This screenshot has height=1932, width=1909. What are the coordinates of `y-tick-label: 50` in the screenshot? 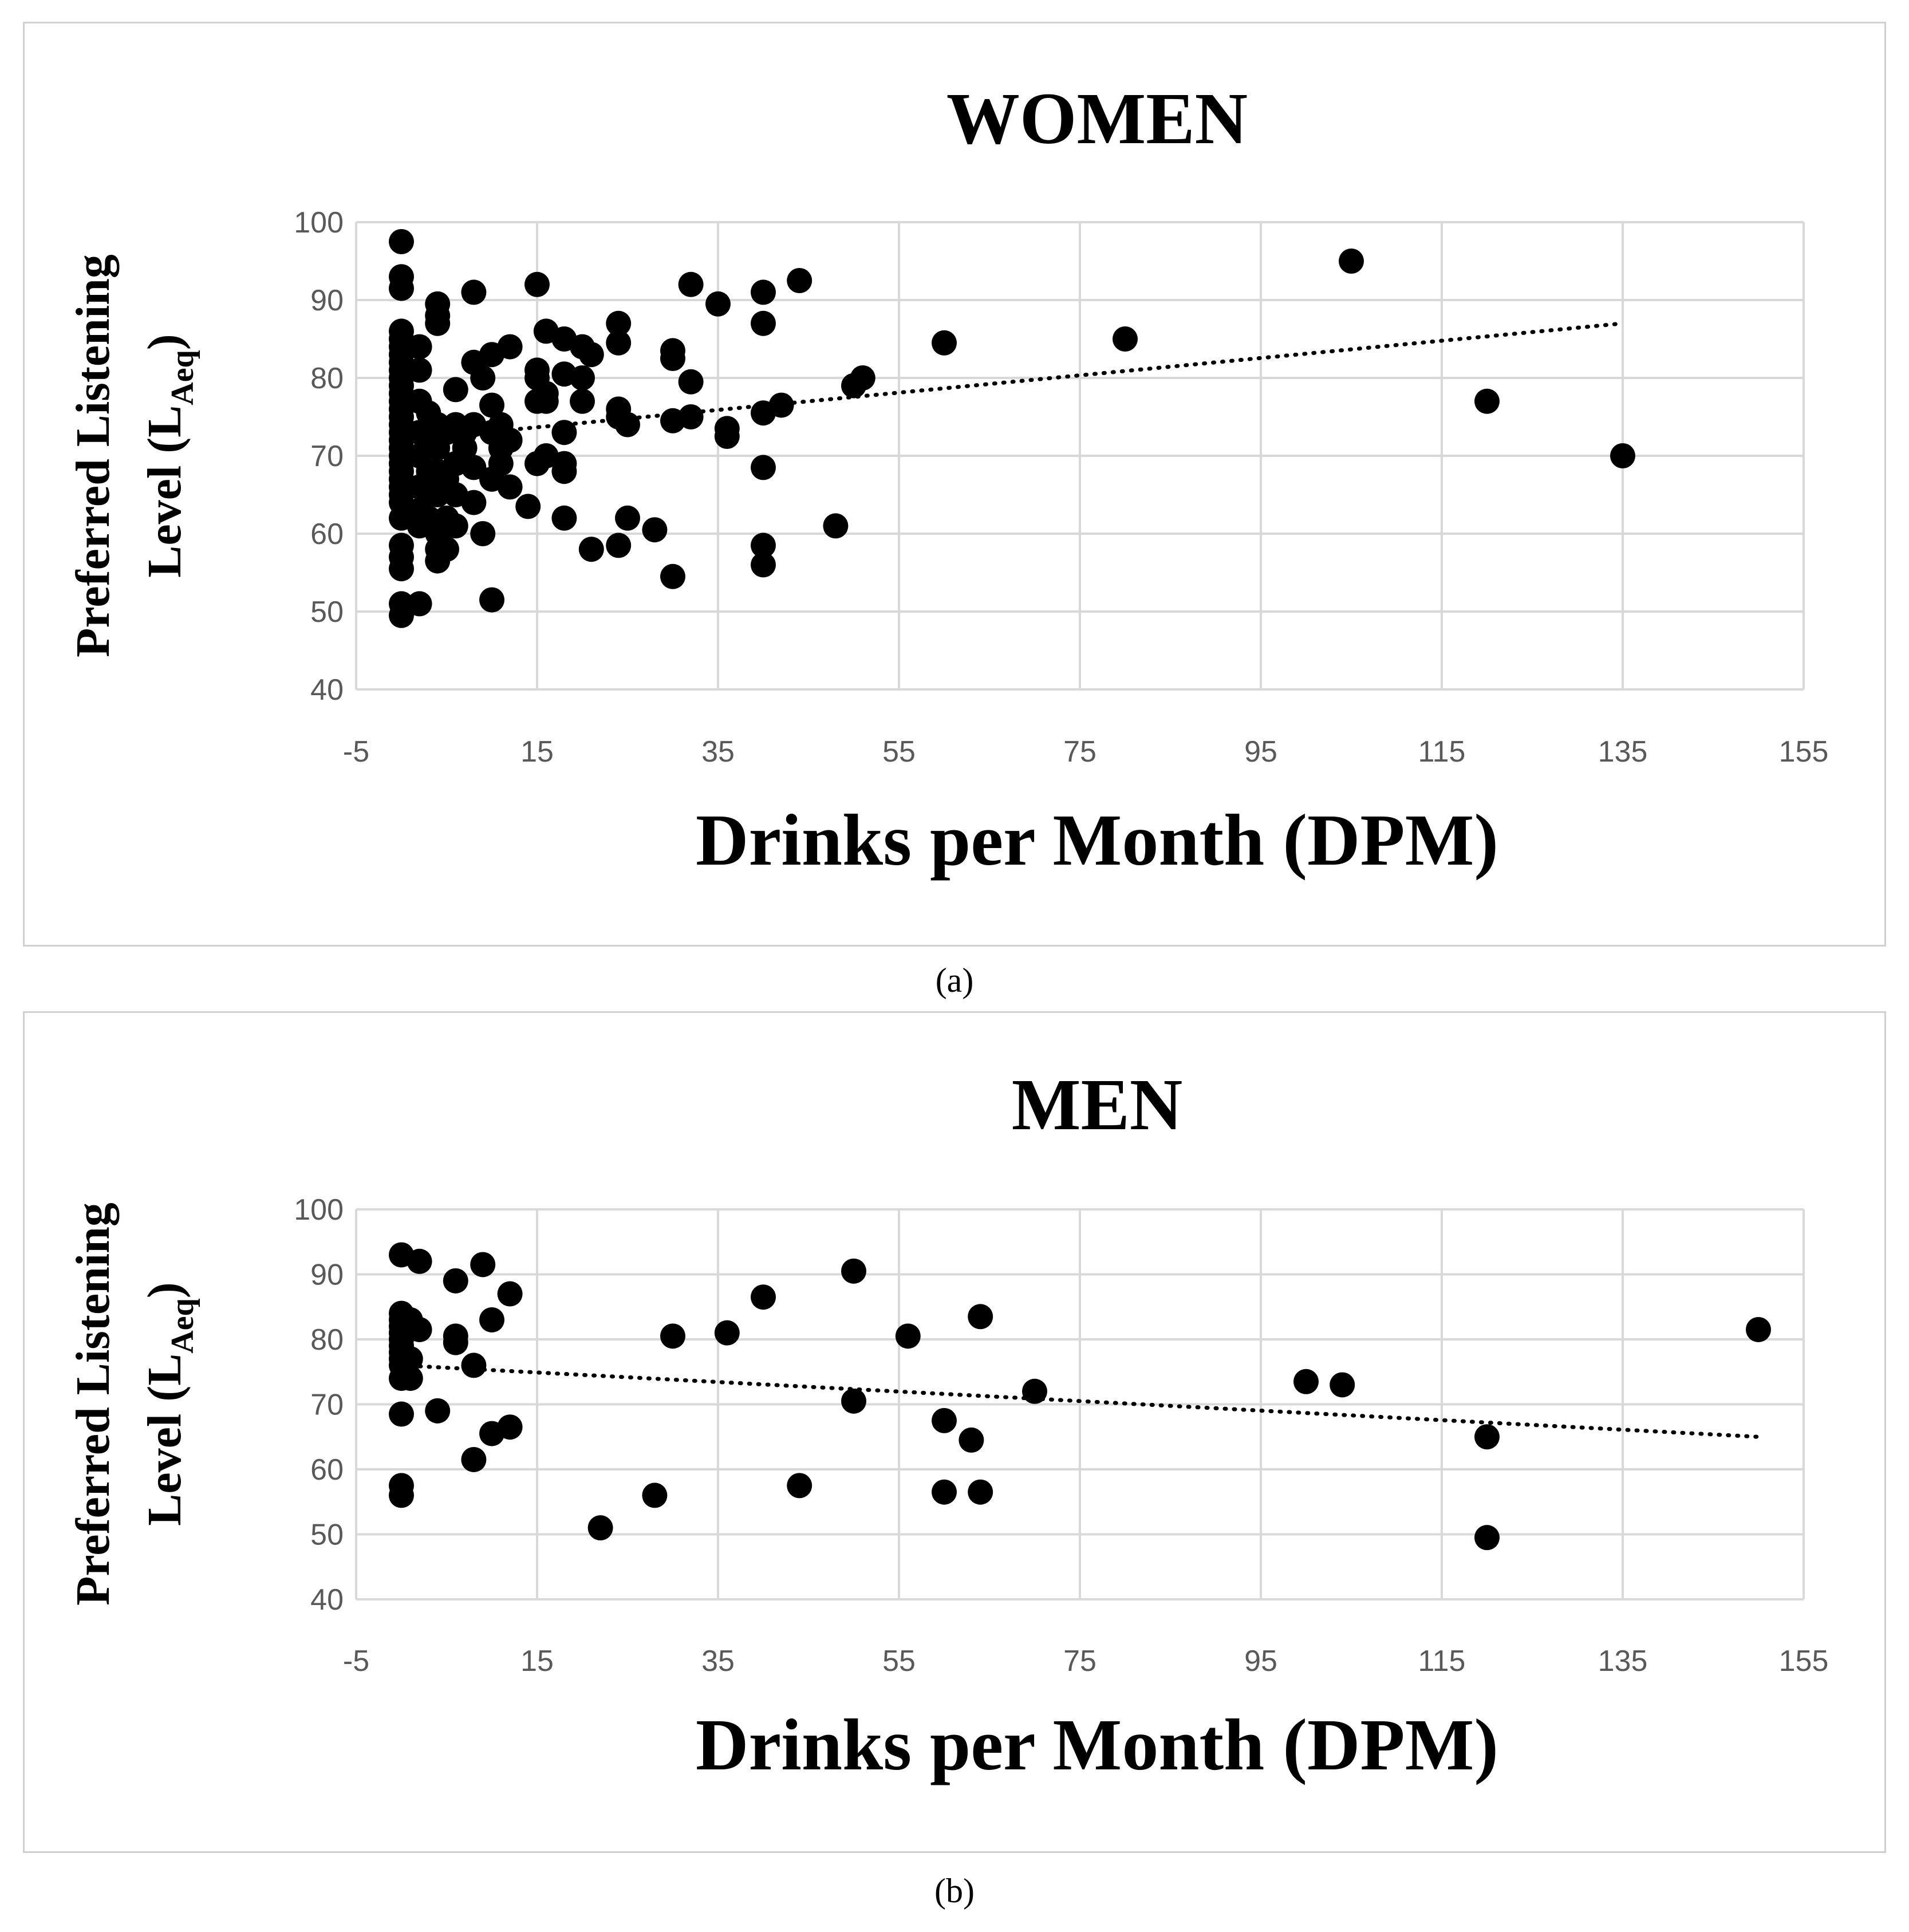 It's located at (327, 612).